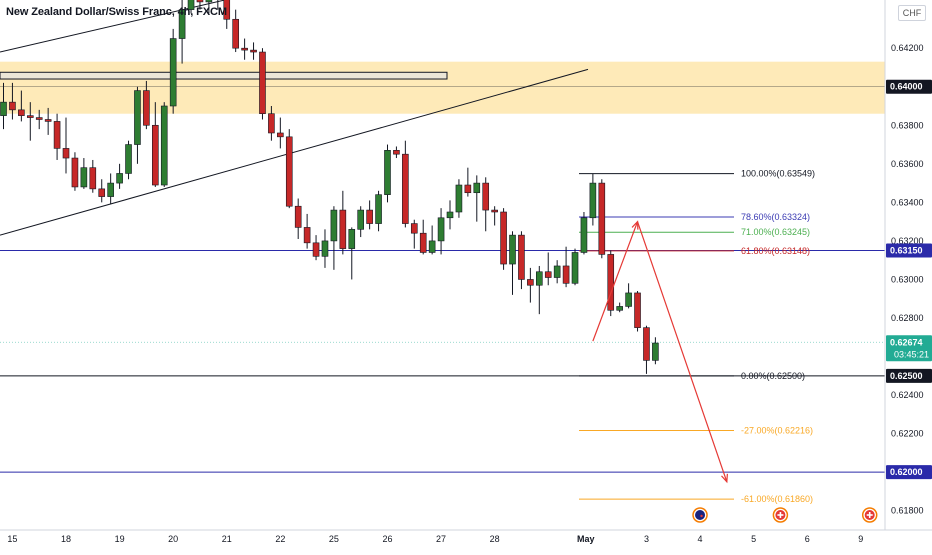  What do you see at coordinates (909, 472) in the screenshot?
I see `price-0.62000-badge` at bounding box center [909, 472].